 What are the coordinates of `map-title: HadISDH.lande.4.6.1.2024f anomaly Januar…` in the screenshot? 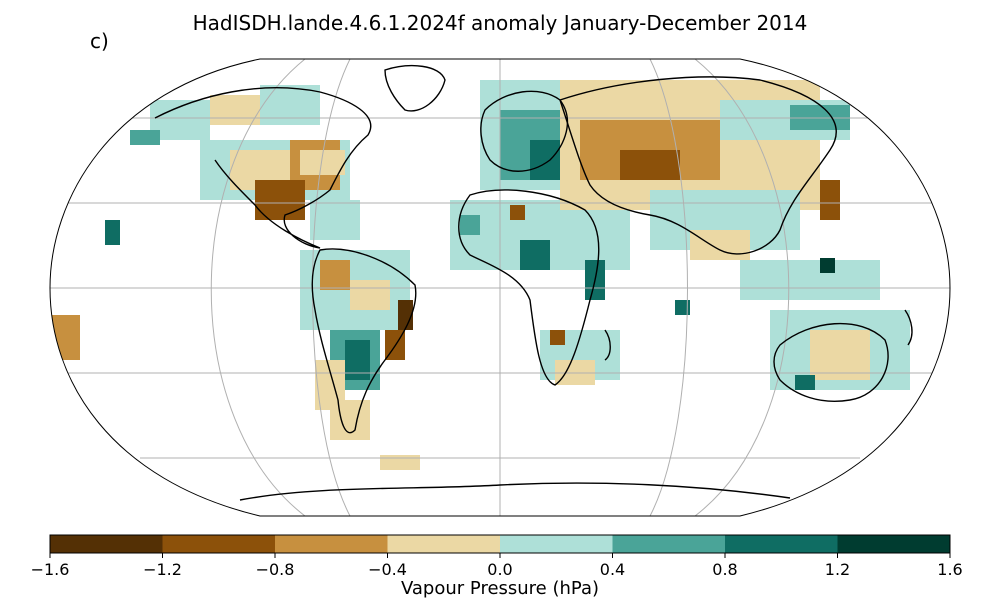 It's located at (500, 23).